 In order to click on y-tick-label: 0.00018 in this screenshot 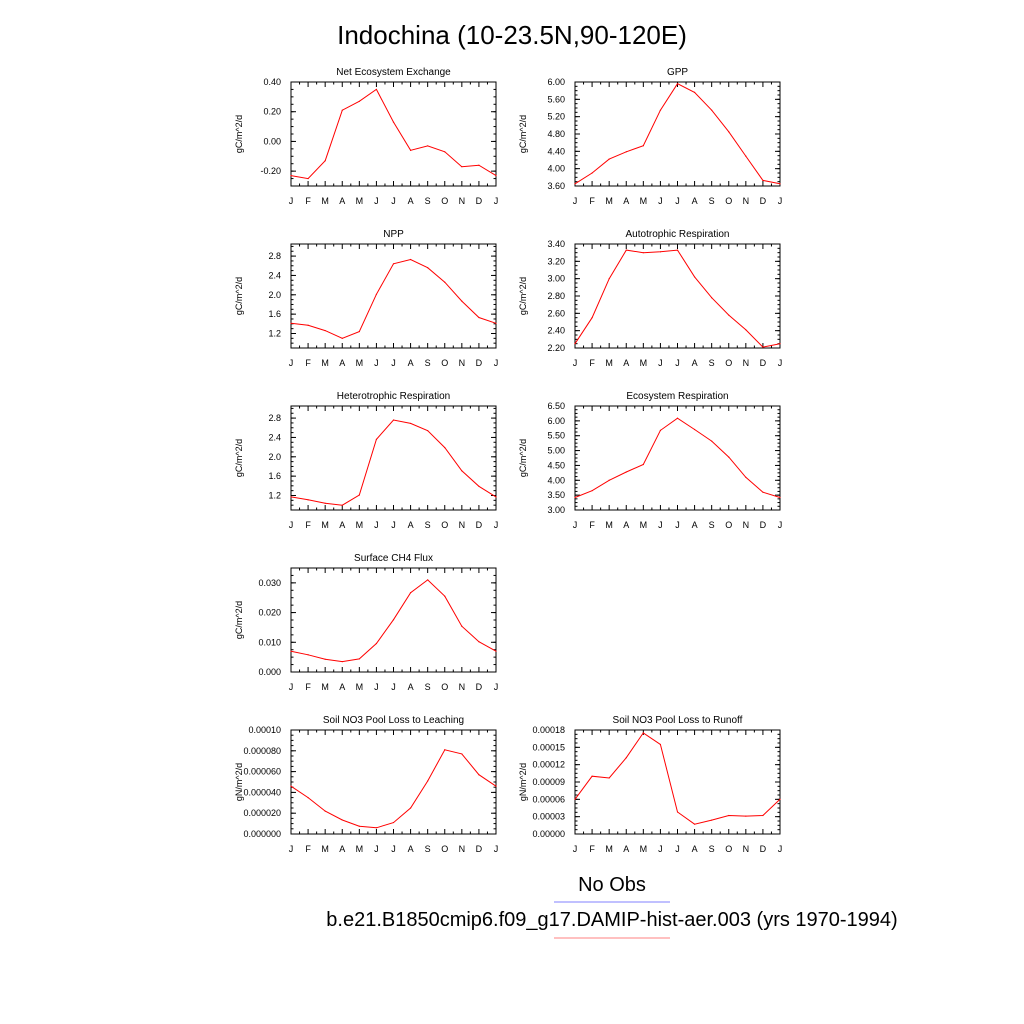, I will do `click(548, 730)`.